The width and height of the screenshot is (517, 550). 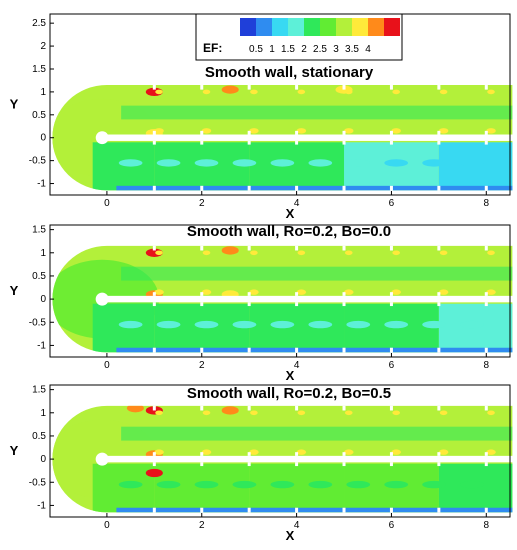 I want to click on hot-spot, so click(x=135, y=409).